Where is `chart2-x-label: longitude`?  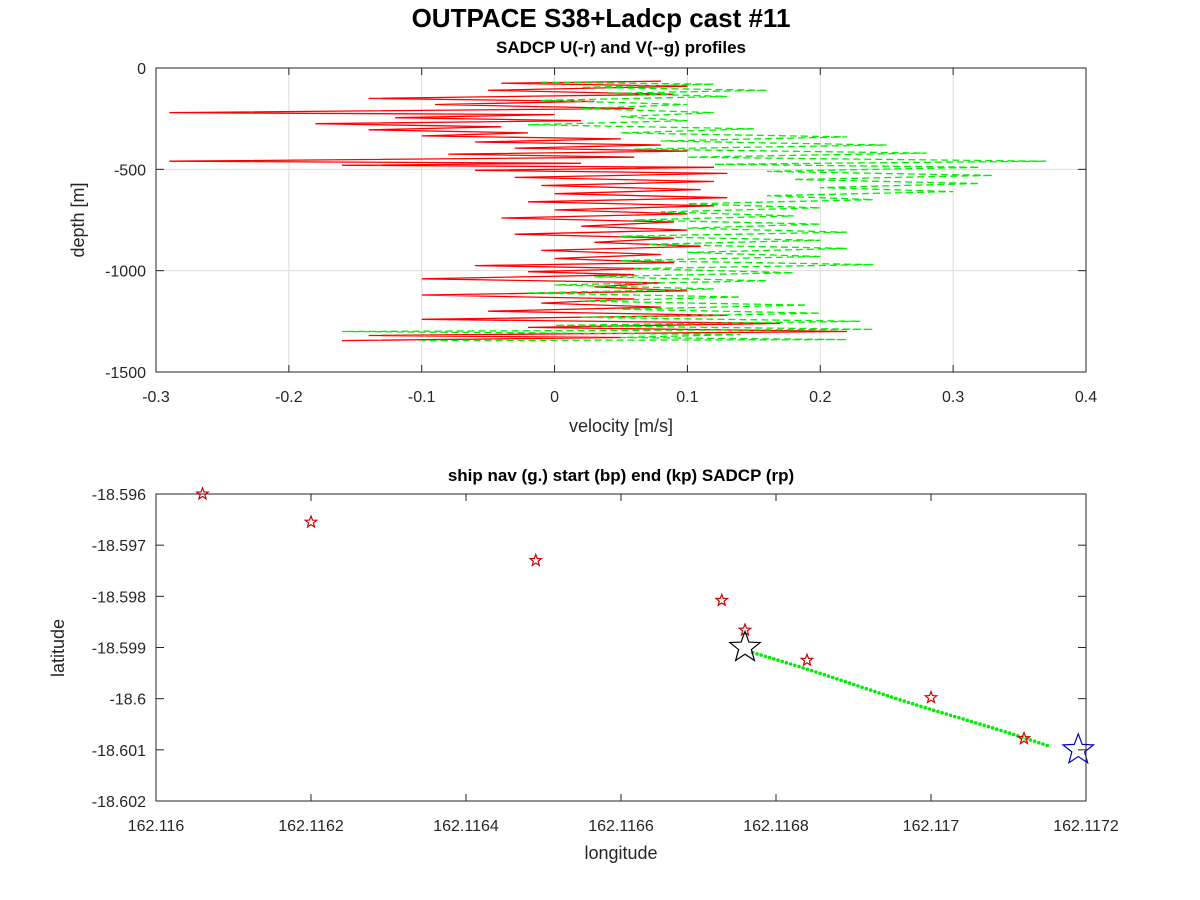
chart2-x-label: longitude is located at coordinates (620, 853).